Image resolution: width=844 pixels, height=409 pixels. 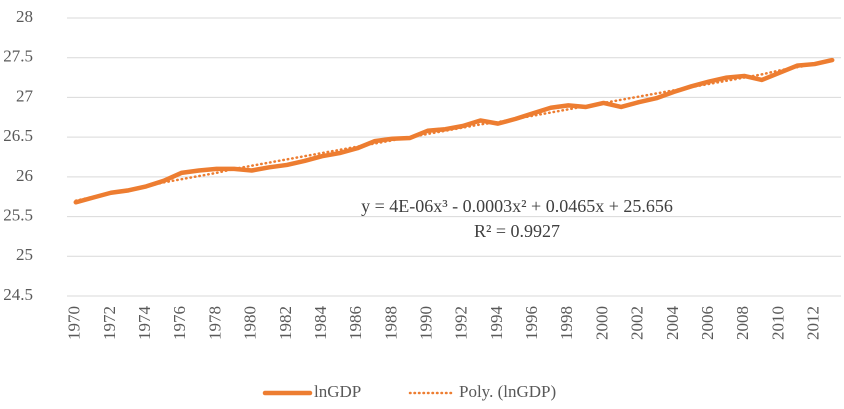 What do you see at coordinates (24, 16) in the screenshot?
I see `y-tick-label: 28` at bounding box center [24, 16].